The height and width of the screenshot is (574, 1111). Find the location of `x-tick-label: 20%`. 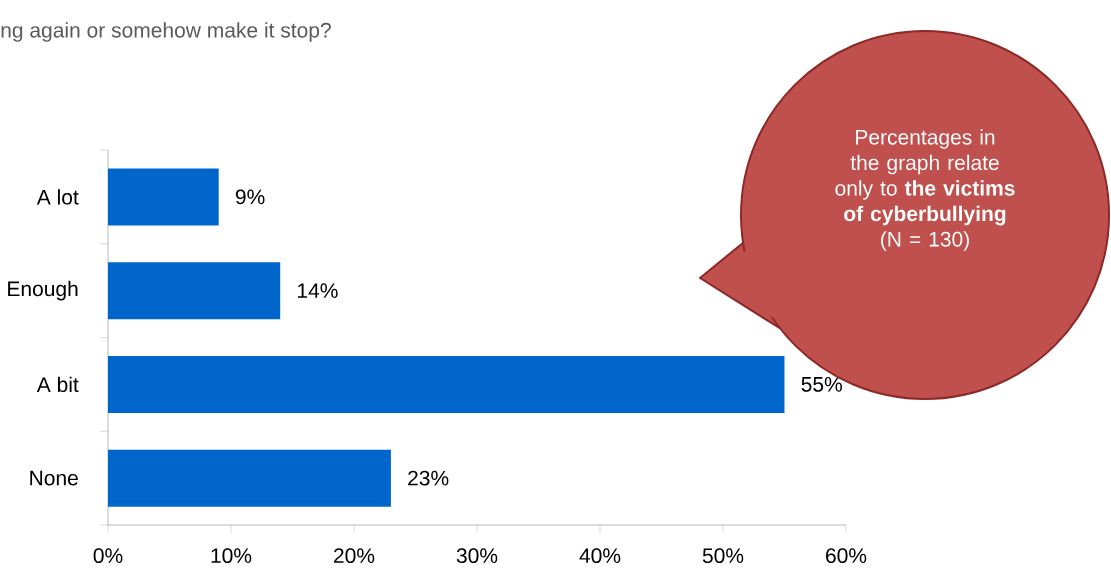

x-tick-label: 20% is located at coordinates (354, 556).